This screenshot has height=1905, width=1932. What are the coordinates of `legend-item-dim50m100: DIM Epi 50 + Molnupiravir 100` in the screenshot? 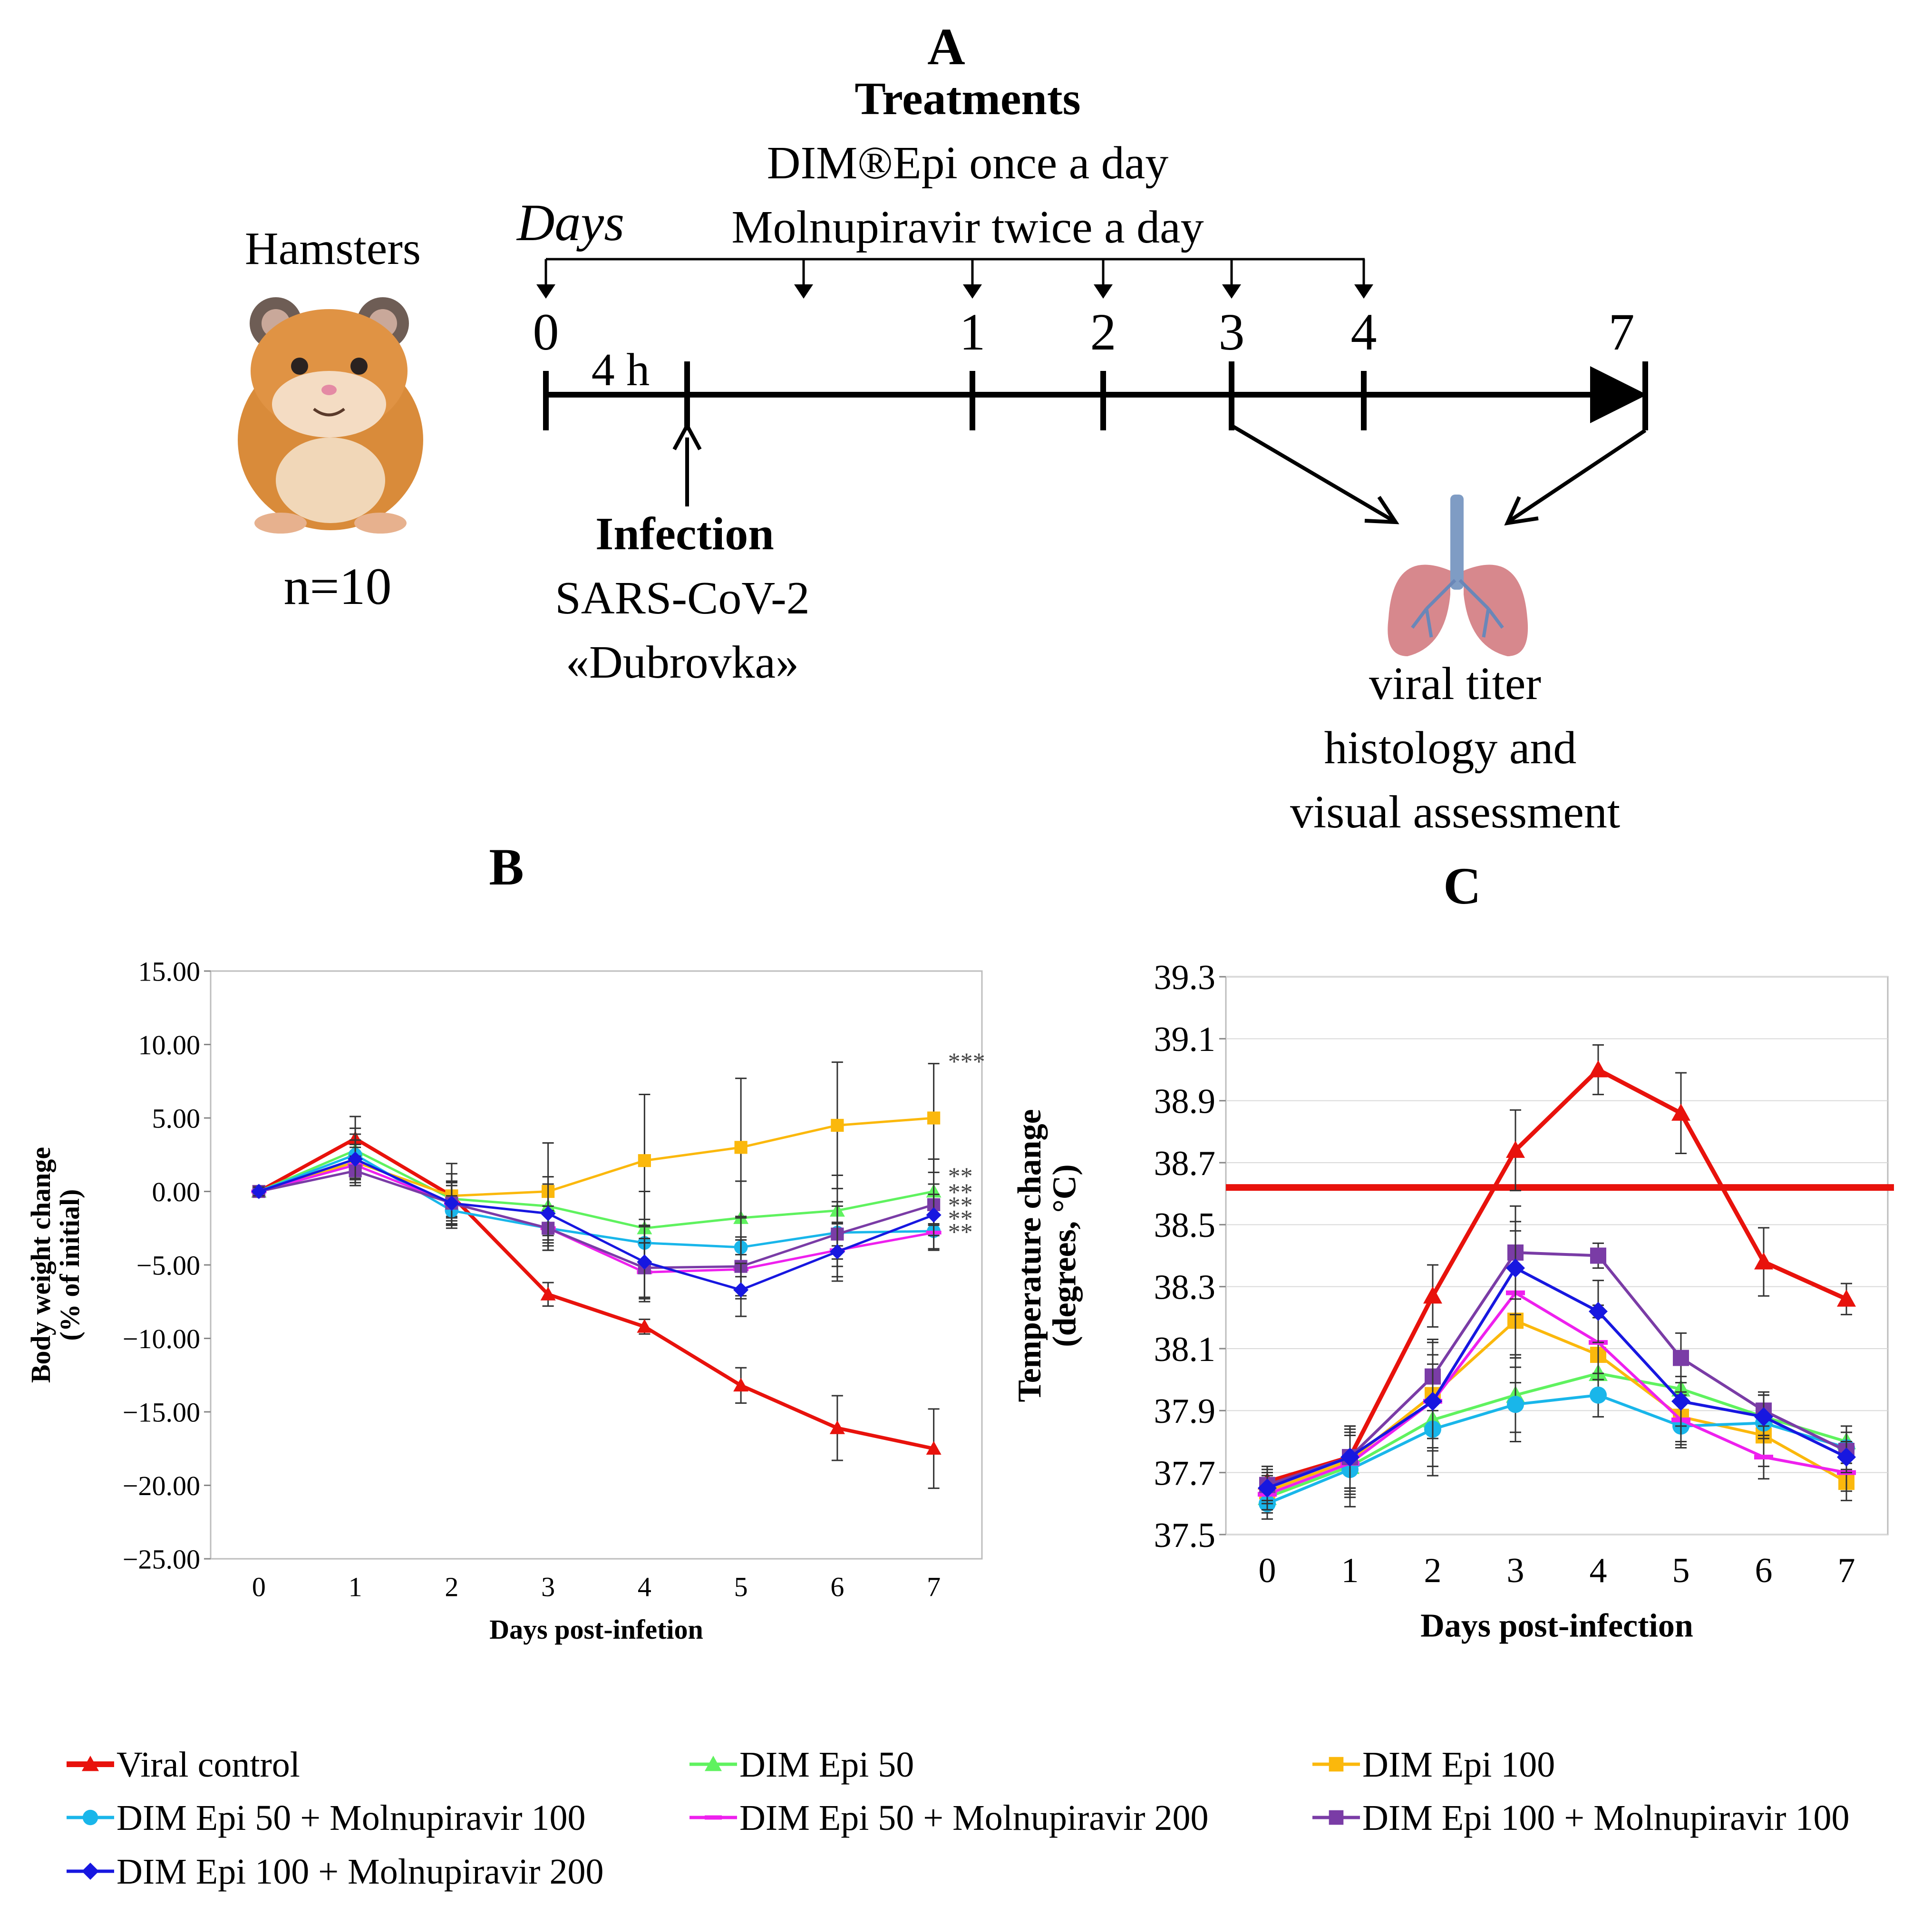 It's located at (326, 1818).